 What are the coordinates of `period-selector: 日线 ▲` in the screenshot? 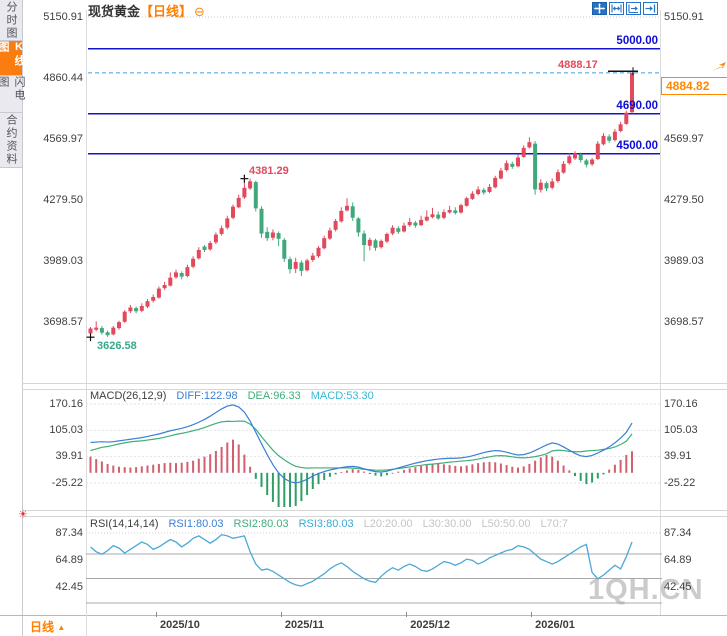 It's located at (47, 626).